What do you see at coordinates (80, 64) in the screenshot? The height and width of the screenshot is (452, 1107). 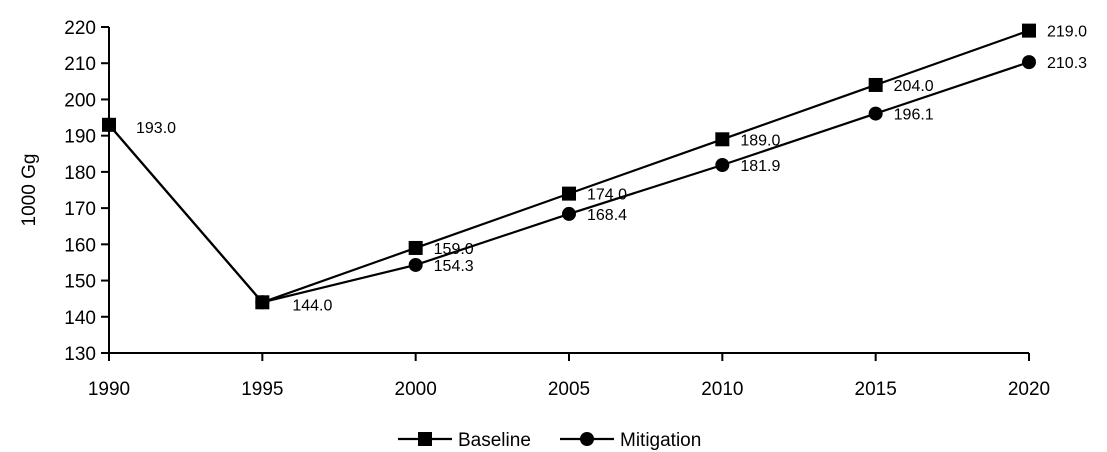 I see `y-tick-label: 210` at bounding box center [80, 64].